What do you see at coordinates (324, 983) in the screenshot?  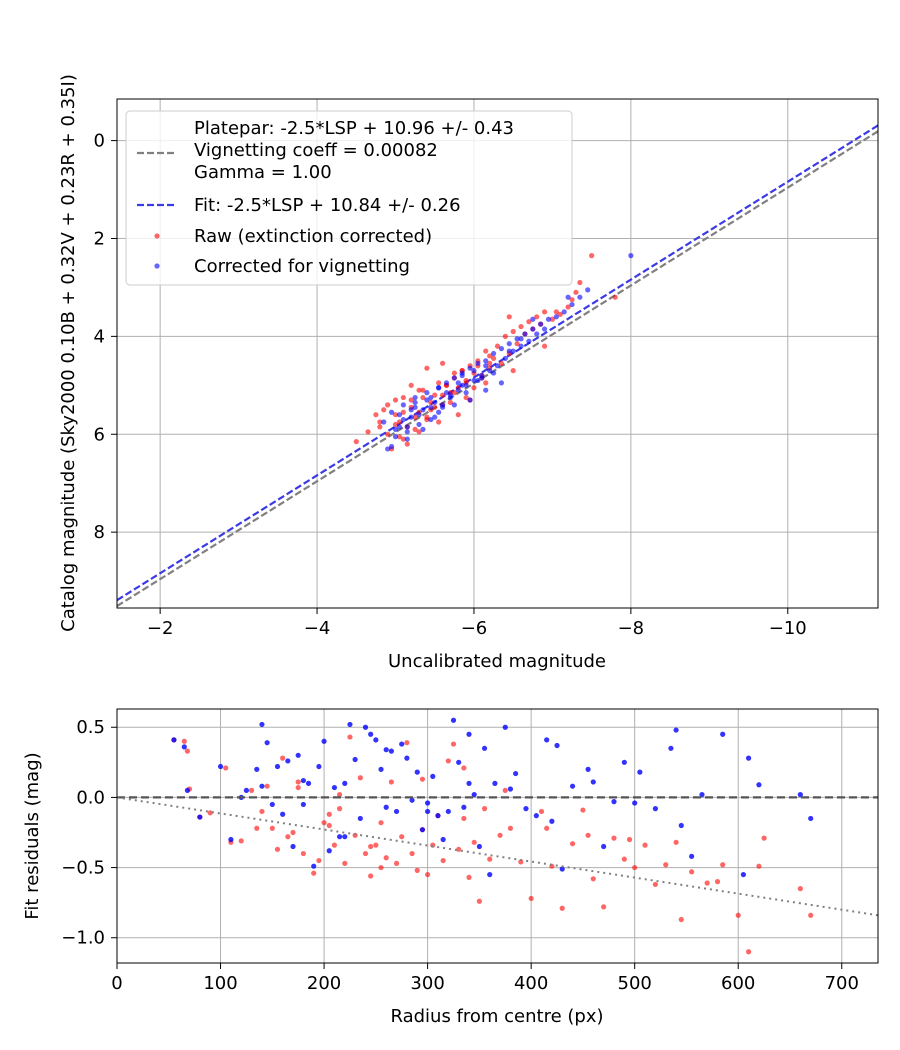 I see `bottom-x-tick-label: 200` at bounding box center [324, 983].